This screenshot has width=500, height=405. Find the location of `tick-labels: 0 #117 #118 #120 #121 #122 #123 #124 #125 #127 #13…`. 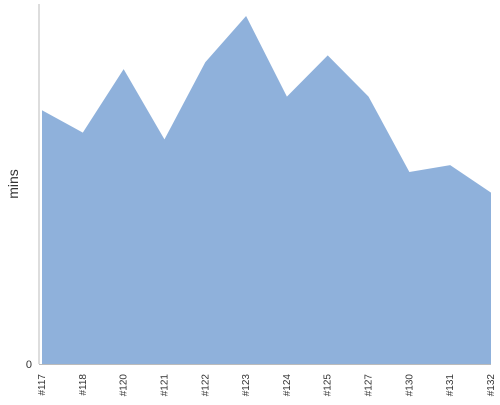

tick-labels: 0 #117 #118 #120 #121 #122 #123 #124 #125 #127 #13… is located at coordinates (261, 377).